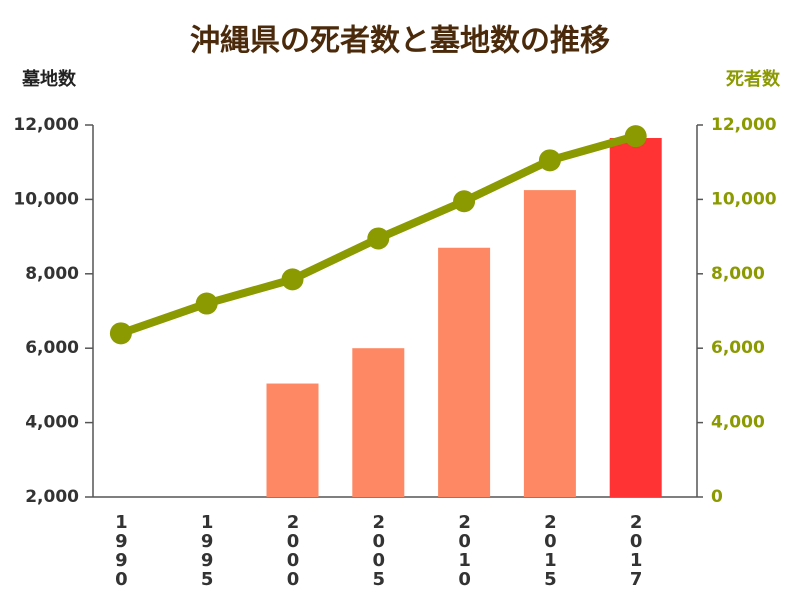  What do you see at coordinates (121, 550) in the screenshot?
I see `x-tick-label: 1990` at bounding box center [121, 550].